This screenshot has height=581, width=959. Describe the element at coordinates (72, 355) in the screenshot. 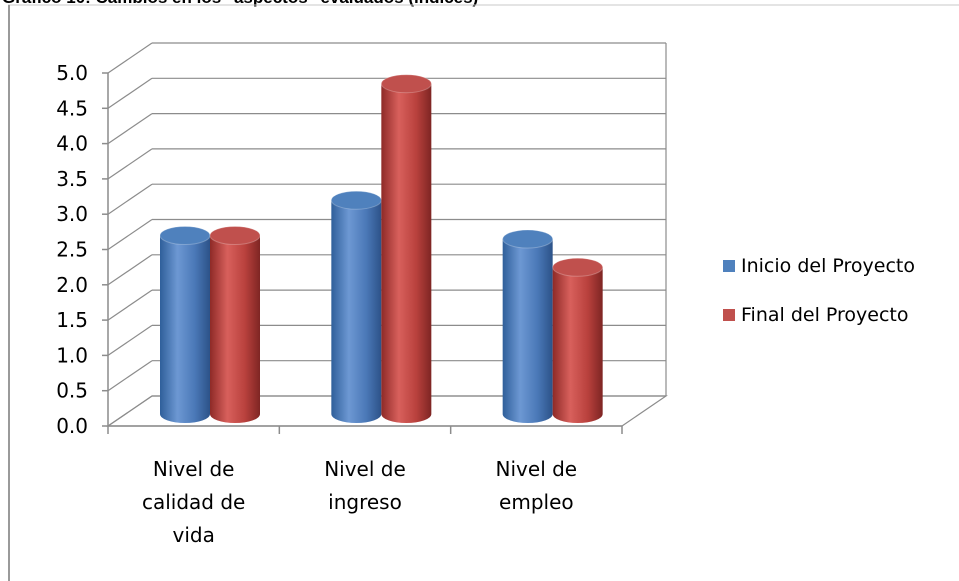

I see `y-tick-label: 1.0` at that location.